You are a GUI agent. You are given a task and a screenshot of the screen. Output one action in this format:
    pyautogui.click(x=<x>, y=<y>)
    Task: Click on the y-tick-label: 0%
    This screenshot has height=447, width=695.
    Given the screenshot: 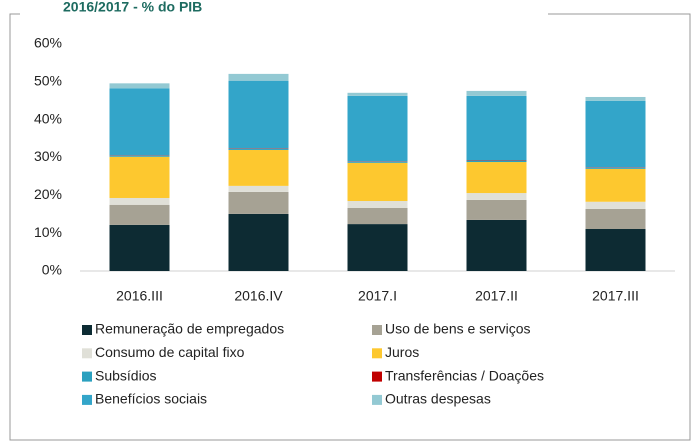 What is the action you would take?
    pyautogui.click(x=52, y=270)
    